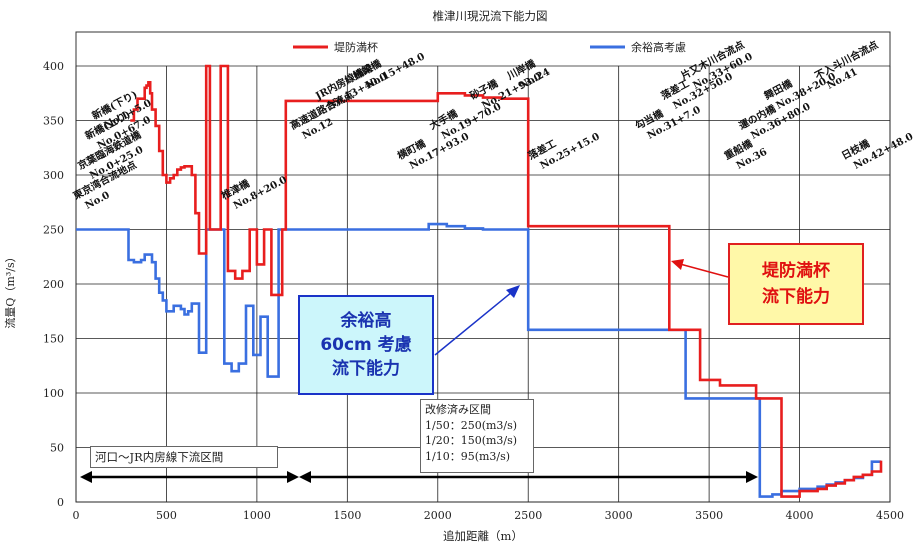  What do you see at coordinates (366, 321) in the screenshot?
I see `callout-line: 余裕高` at bounding box center [366, 321].